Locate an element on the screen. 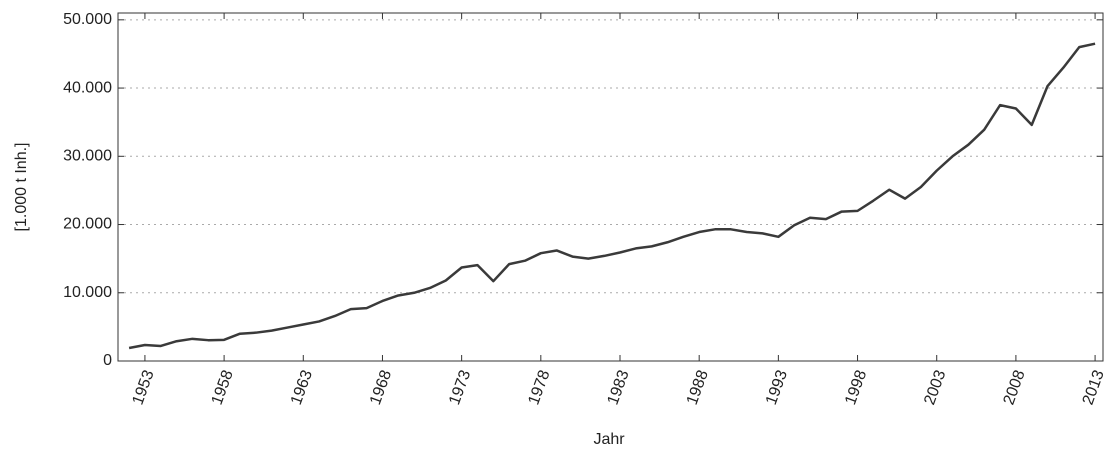 Image resolution: width=1114 pixels, height=454 pixels. y-tick-label: 20.000 is located at coordinates (87, 224).